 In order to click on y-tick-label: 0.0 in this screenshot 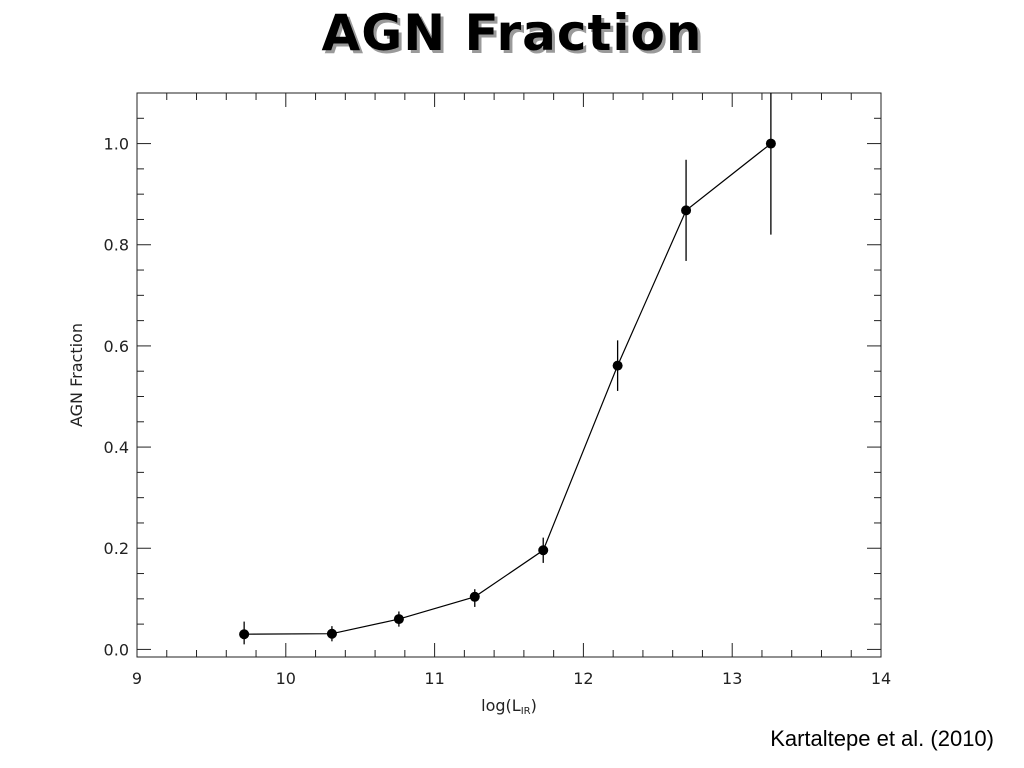, I will do `click(116, 649)`.